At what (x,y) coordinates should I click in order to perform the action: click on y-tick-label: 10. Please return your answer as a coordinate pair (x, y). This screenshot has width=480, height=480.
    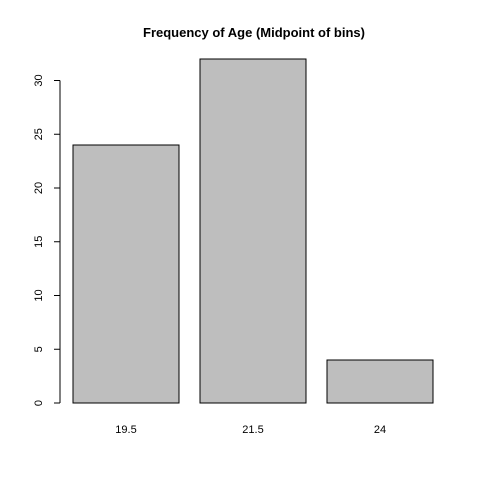
    Looking at the image, I should click on (39, 295).